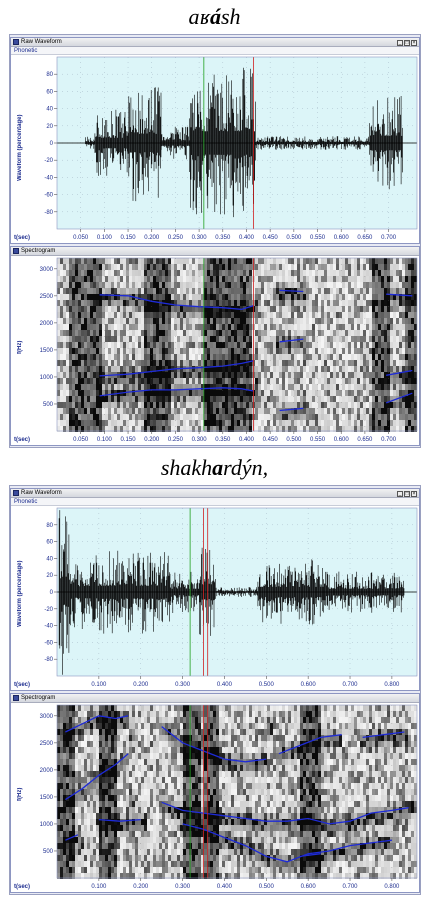  I want to click on app-icon, so click(16, 493).